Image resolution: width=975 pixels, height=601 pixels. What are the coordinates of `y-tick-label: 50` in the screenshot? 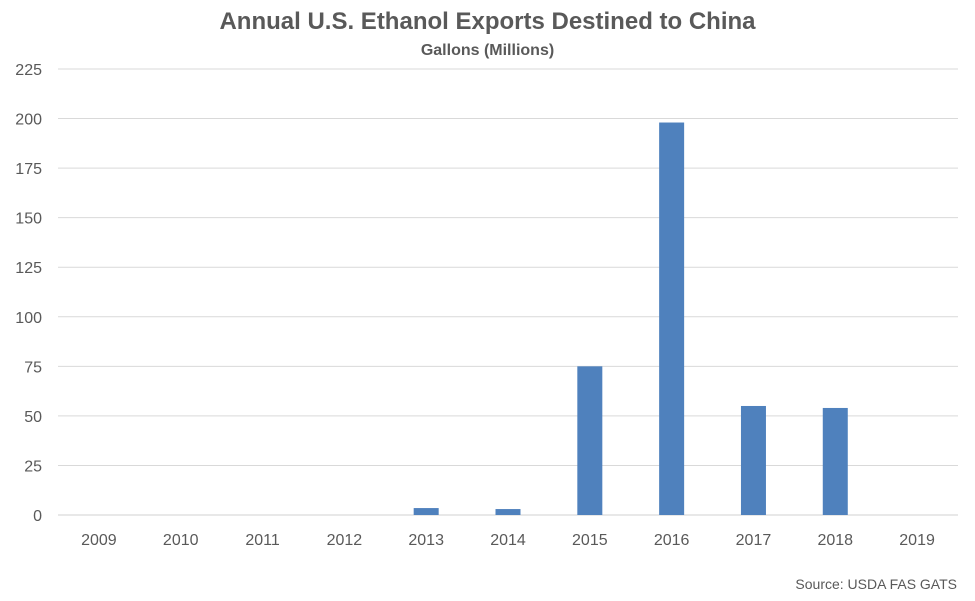 It's located at (33, 417).